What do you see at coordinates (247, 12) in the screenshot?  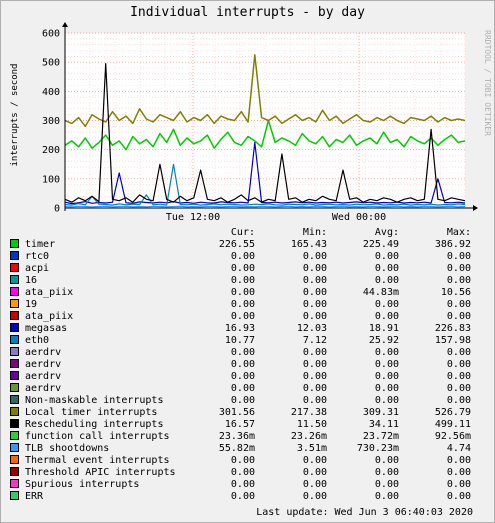 I see `chart-title: Individual interrupts - by day` at bounding box center [247, 12].